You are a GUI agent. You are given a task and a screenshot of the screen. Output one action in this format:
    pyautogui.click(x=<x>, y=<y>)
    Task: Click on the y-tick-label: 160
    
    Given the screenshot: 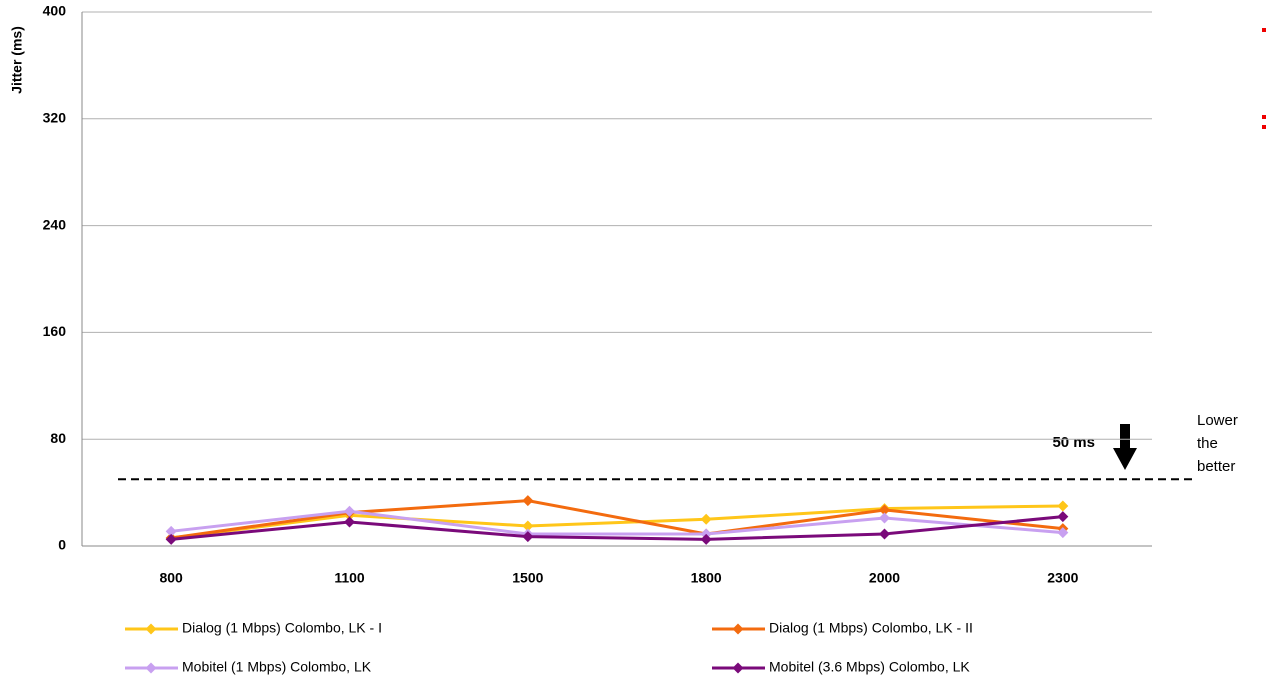 What is the action you would take?
    pyautogui.click(x=55, y=331)
    